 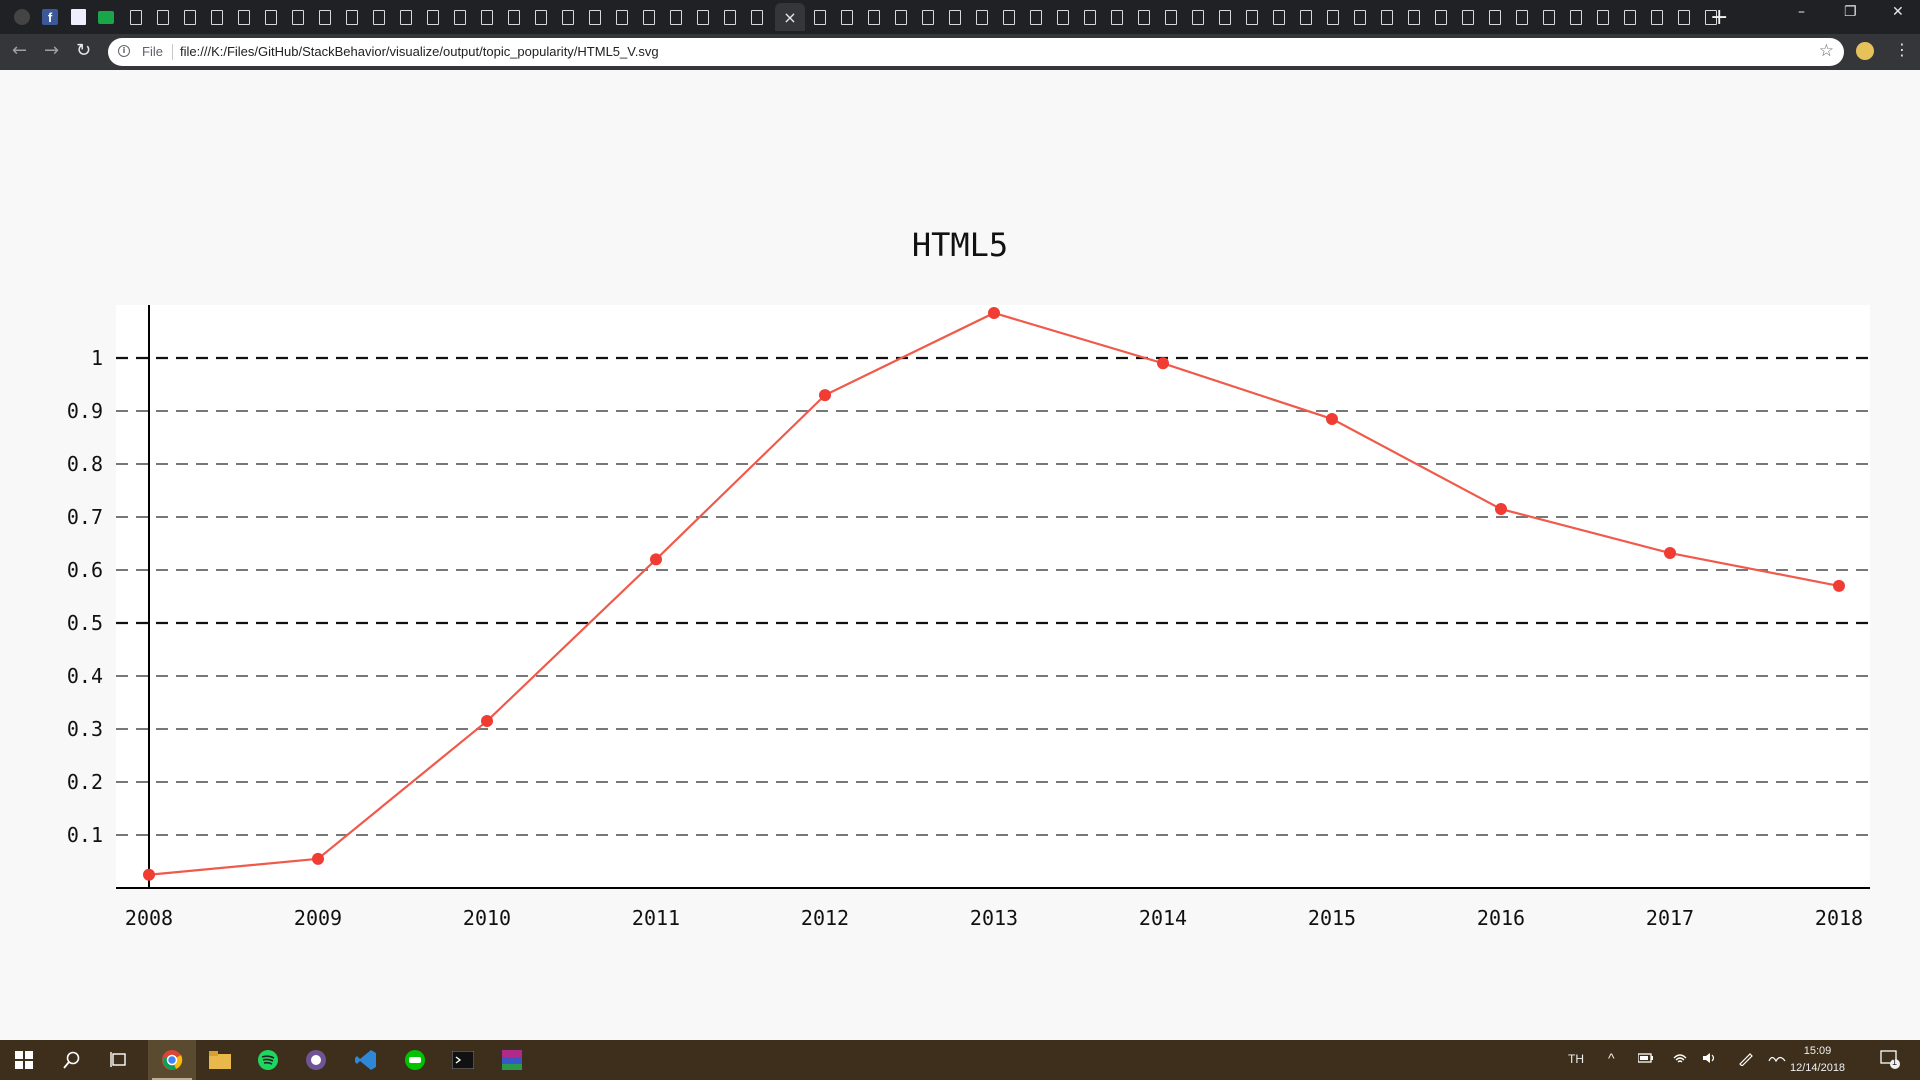 What do you see at coordinates (172, 1060) in the screenshot?
I see `chrome-taskbar-icon` at bounding box center [172, 1060].